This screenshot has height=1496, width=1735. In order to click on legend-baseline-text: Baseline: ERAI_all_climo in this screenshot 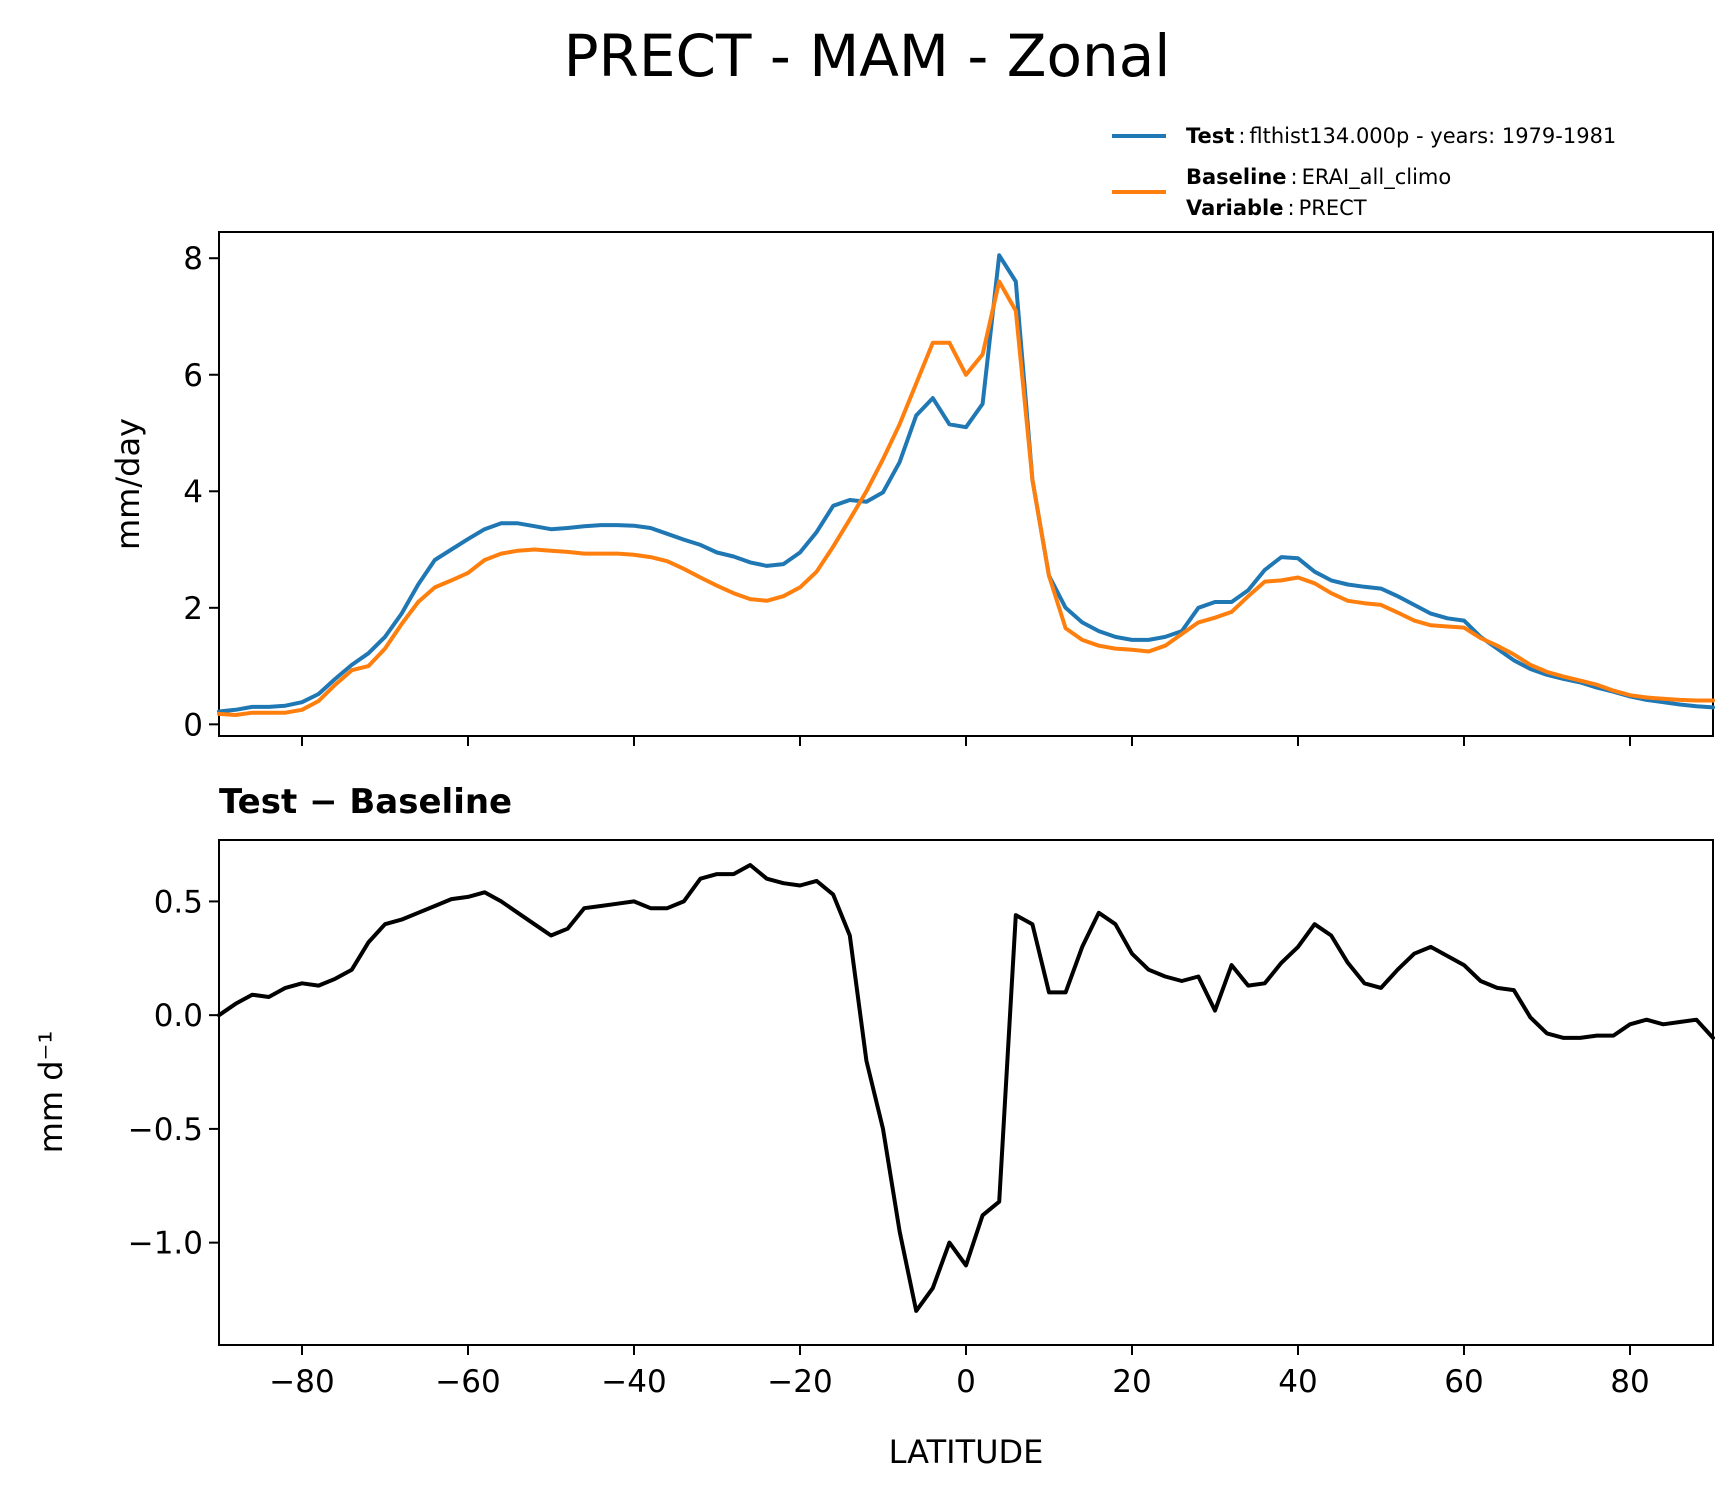, I will do `click(1318, 177)`.